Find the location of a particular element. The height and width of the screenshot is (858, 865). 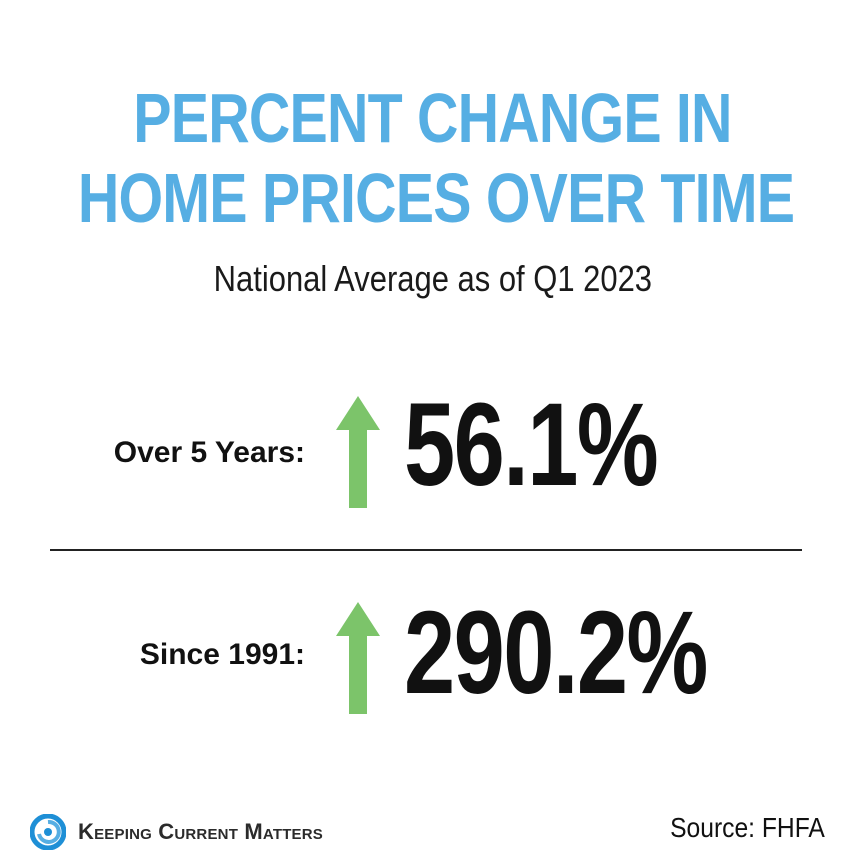

divider is located at coordinates (426, 550).